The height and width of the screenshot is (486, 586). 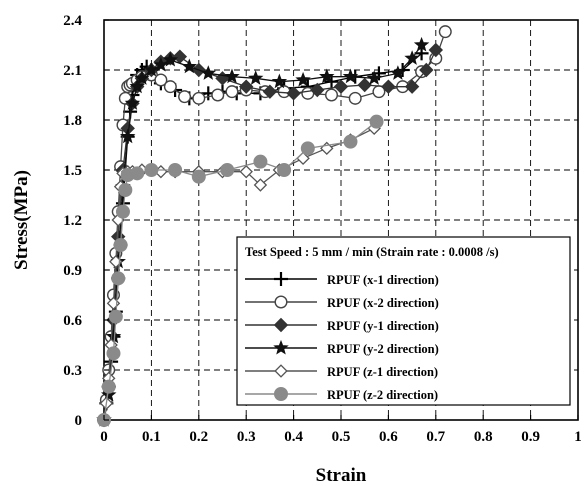 I want to click on y-tick-label: 1.2, so click(x=72, y=221).